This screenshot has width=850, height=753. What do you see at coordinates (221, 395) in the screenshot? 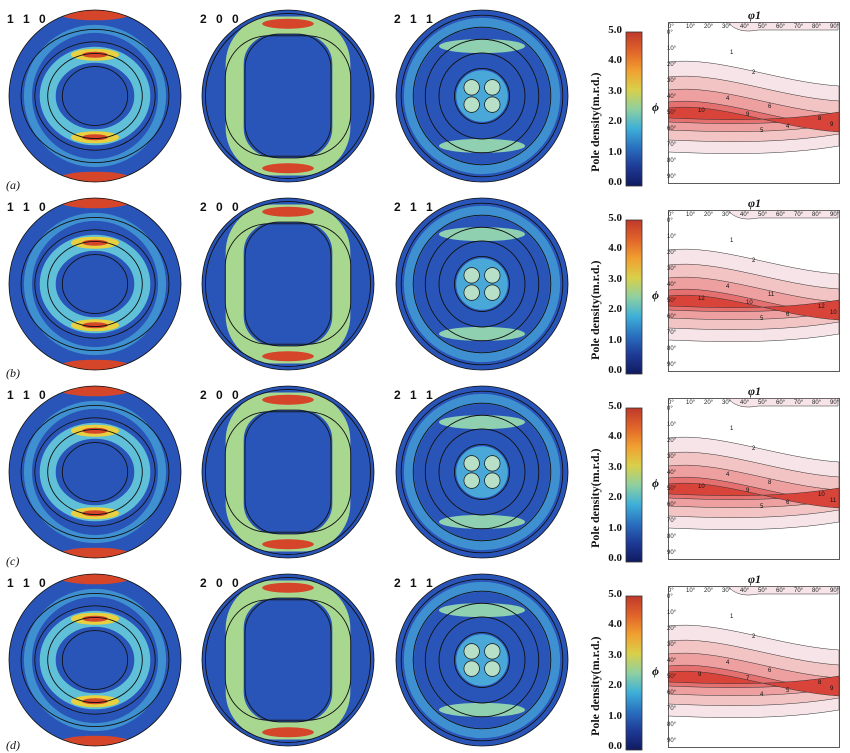
I see `pole-figure-label: 2 0 0` at bounding box center [221, 395].